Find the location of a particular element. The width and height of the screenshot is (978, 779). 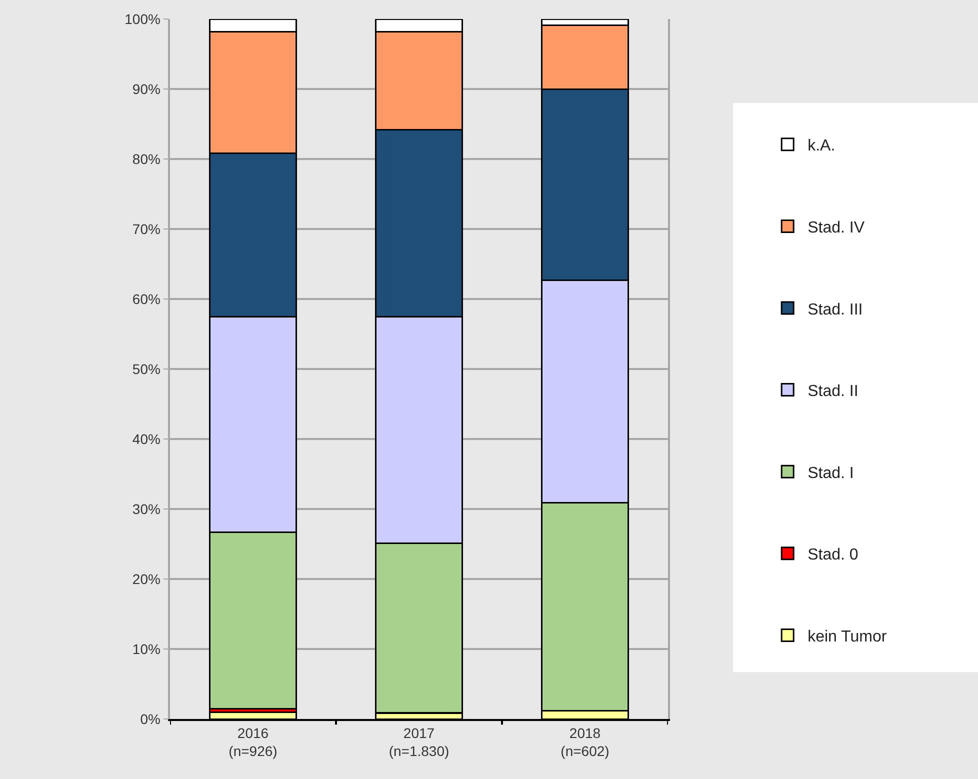

y-tick-label: 60% is located at coordinates (146, 298).